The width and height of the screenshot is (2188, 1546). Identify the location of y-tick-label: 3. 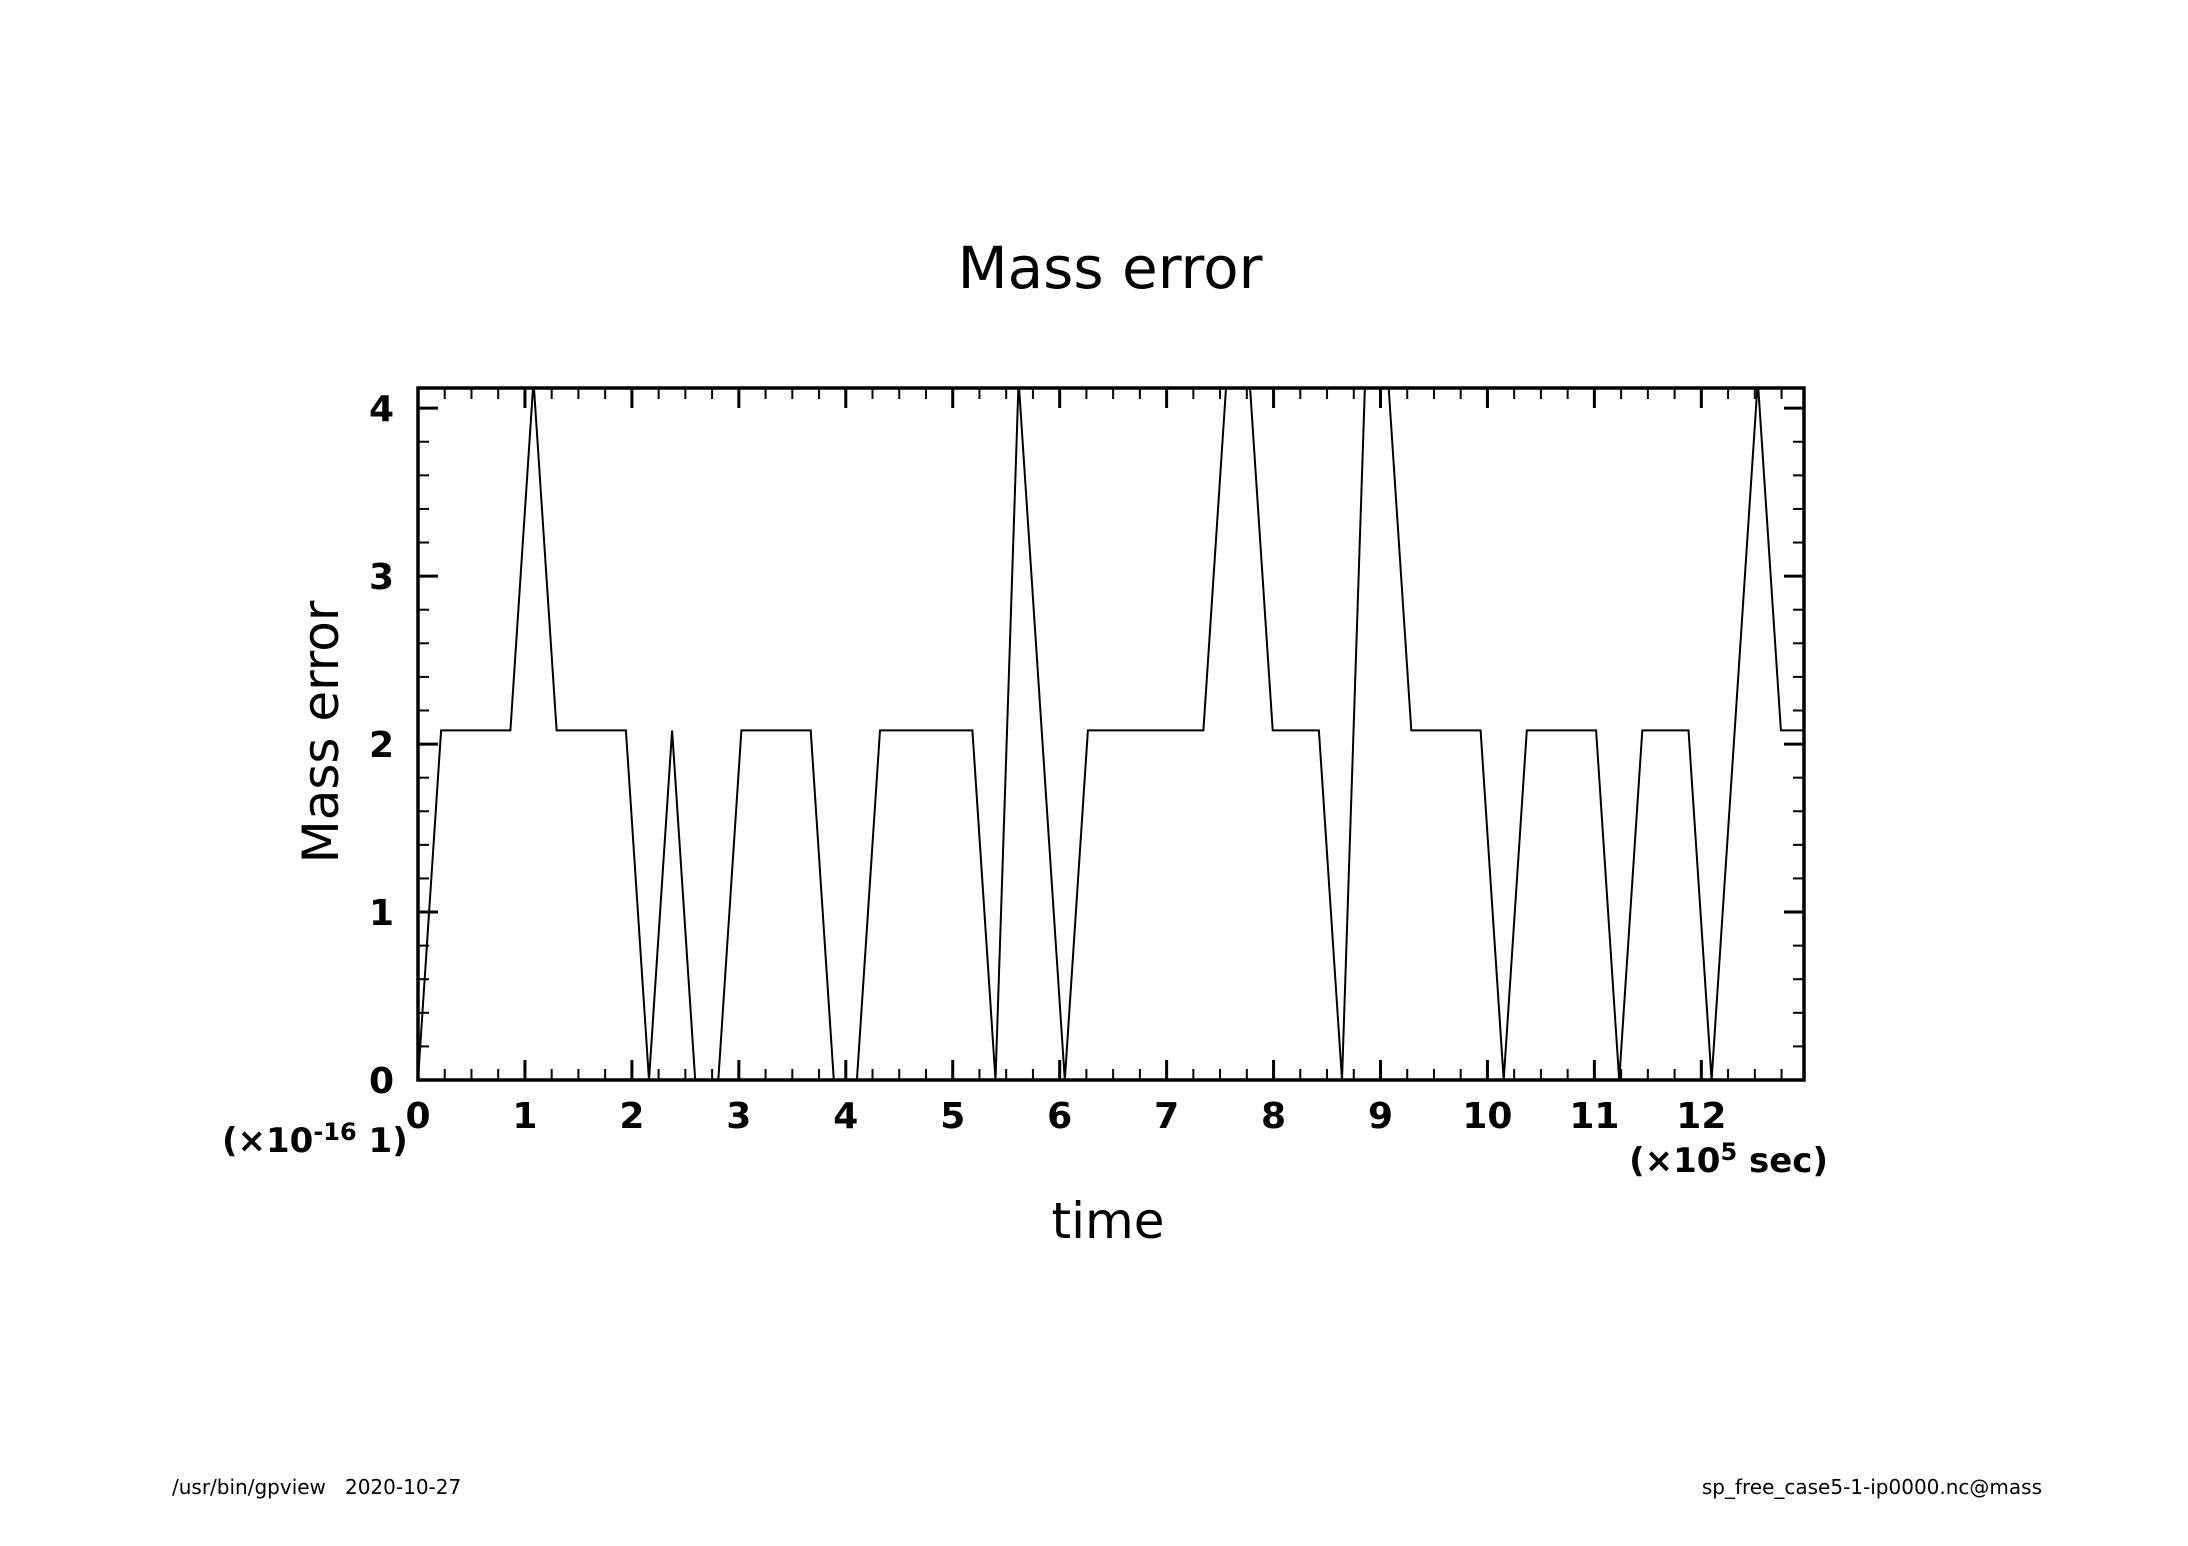
(381, 577).